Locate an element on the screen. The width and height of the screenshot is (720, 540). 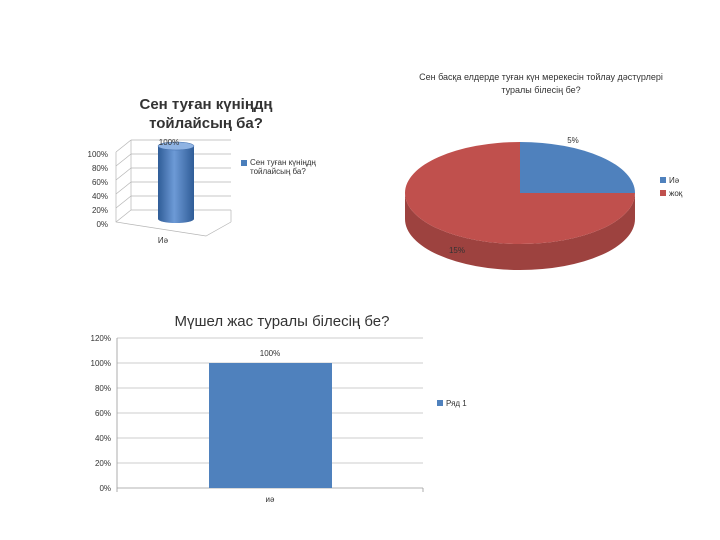
chart1-y-tick: 20% is located at coordinates (100, 210).